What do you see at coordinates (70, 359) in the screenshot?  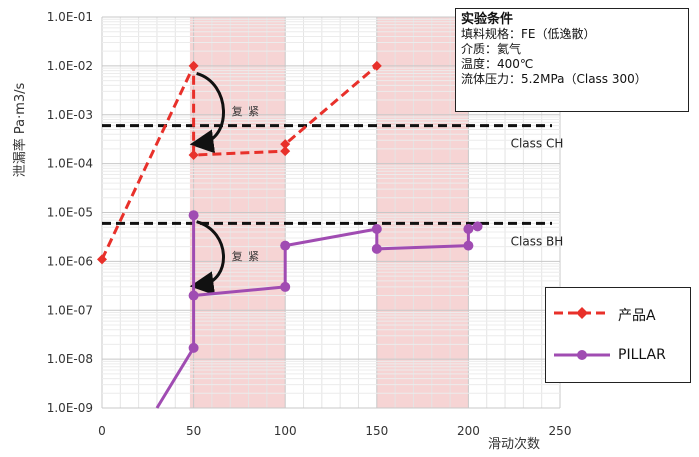 I see `y-tick-label: 1.0E-08` at bounding box center [70, 359].